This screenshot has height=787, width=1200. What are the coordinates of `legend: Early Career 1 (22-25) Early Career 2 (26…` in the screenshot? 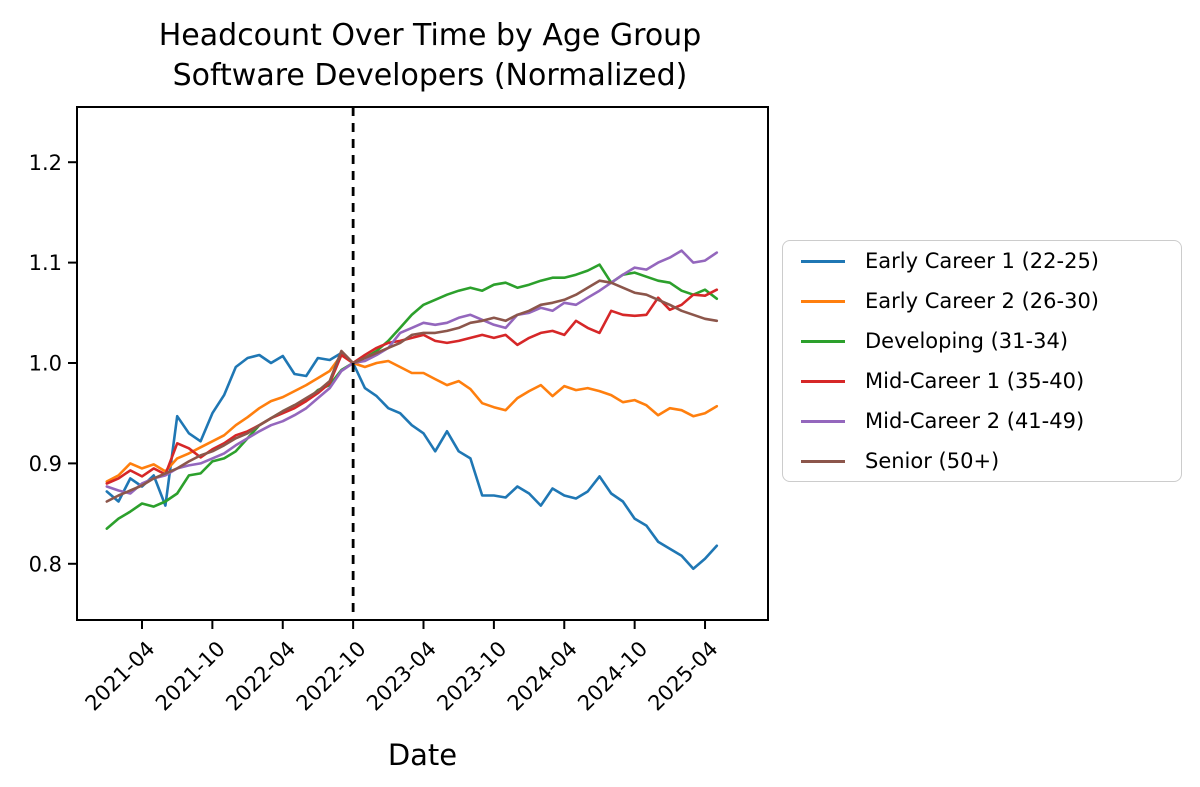 It's located at (982, 361).